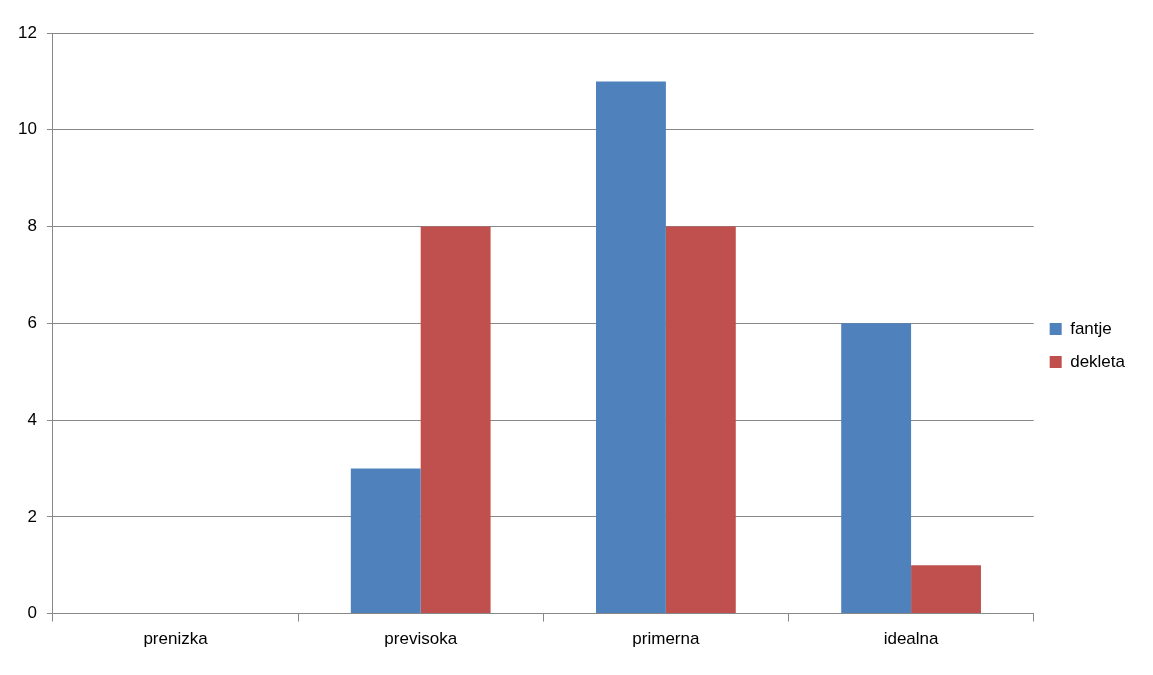 Image resolution: width=1153 pixels, height=675 pixels. What do you see at coordinates (32, 613) in the screenshot?
I see `y-tick-label: 0` at bounding box center [32, 613].